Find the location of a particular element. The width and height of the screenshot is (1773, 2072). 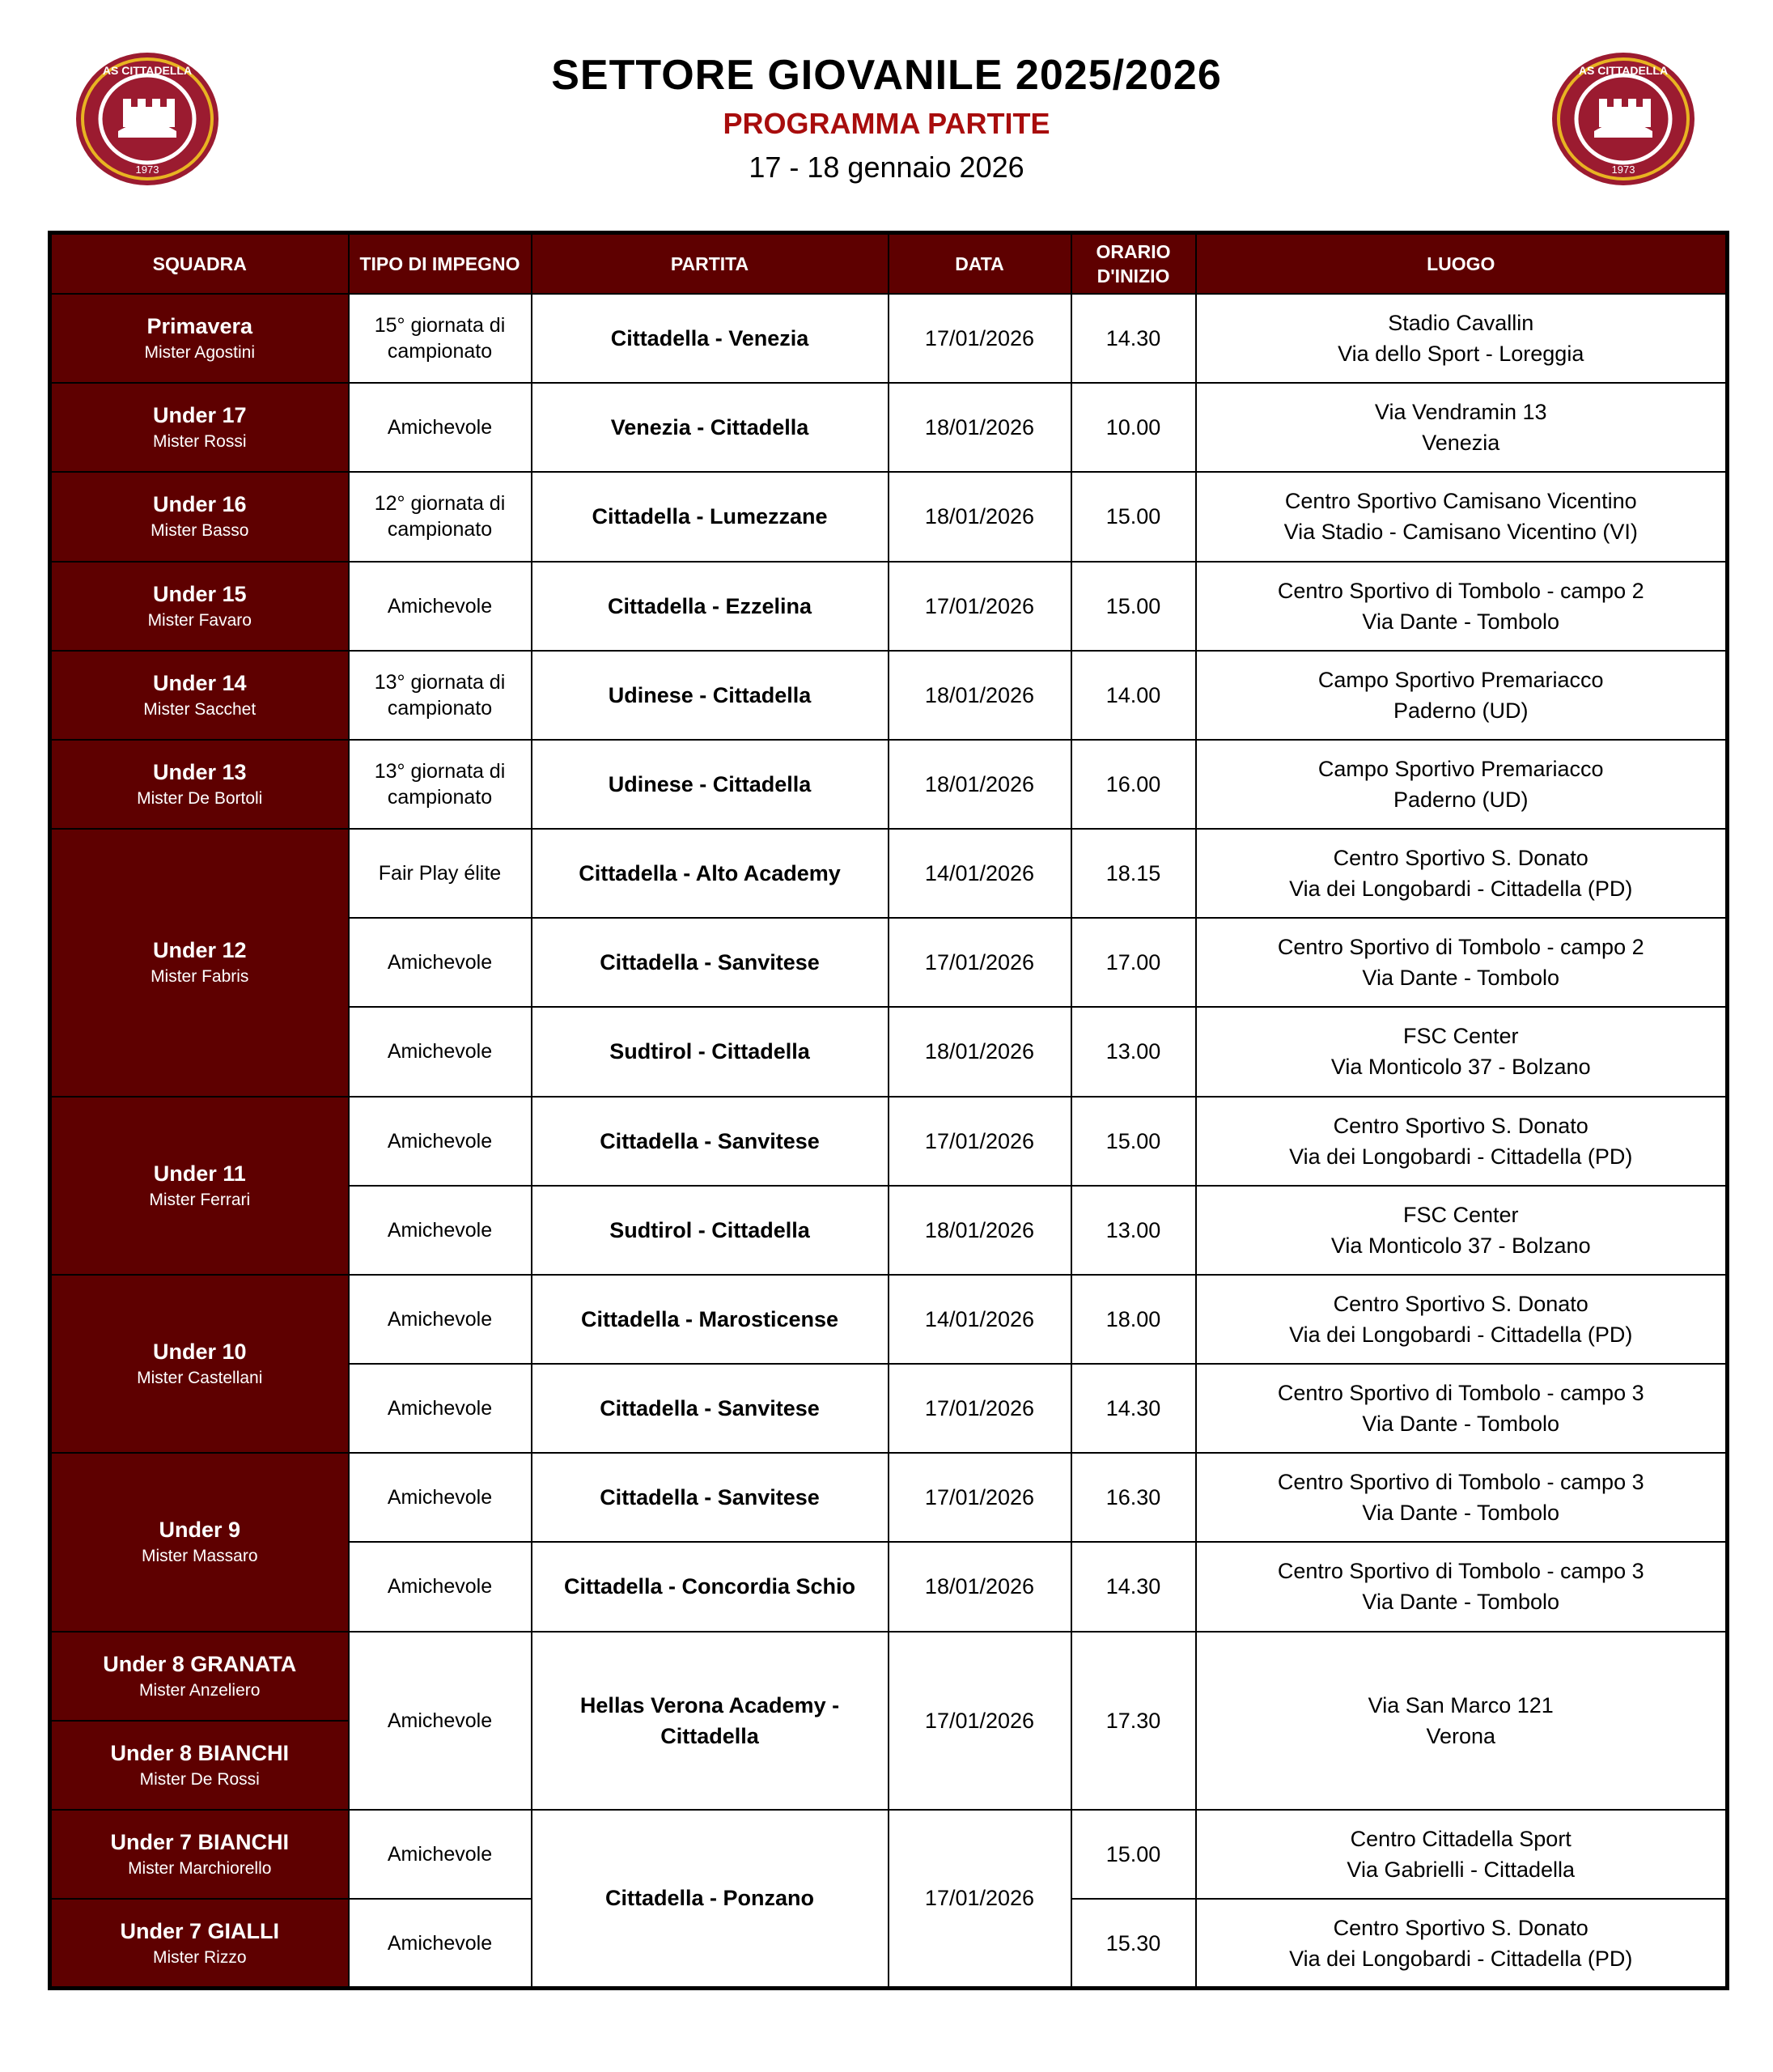

venue-line: Via Monticolo 37 - Bolzano is located at coordinates (1461, 1067).